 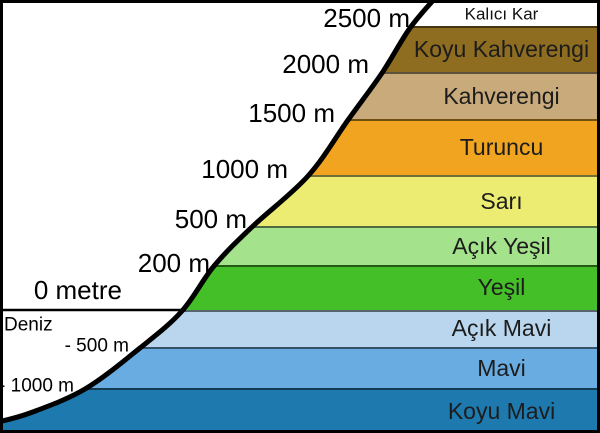 I want to click on band-label: Turuncu, so click(x=501, y=146).